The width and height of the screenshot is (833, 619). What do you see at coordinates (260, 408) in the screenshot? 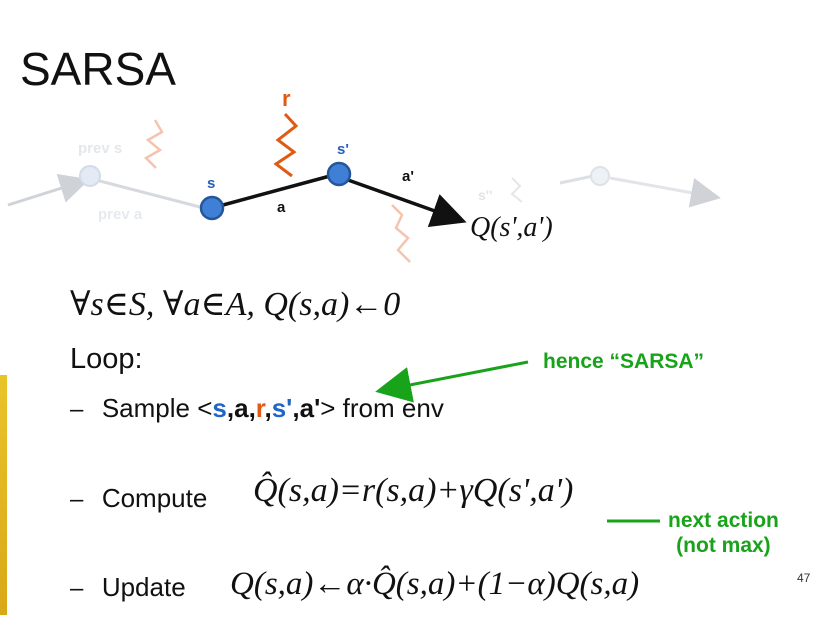
I see `tuple-r: r` at bounding box center [260, 408].